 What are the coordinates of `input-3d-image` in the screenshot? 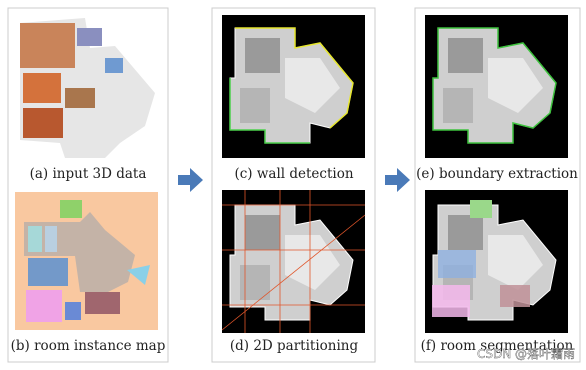 It's located at (87, 88).